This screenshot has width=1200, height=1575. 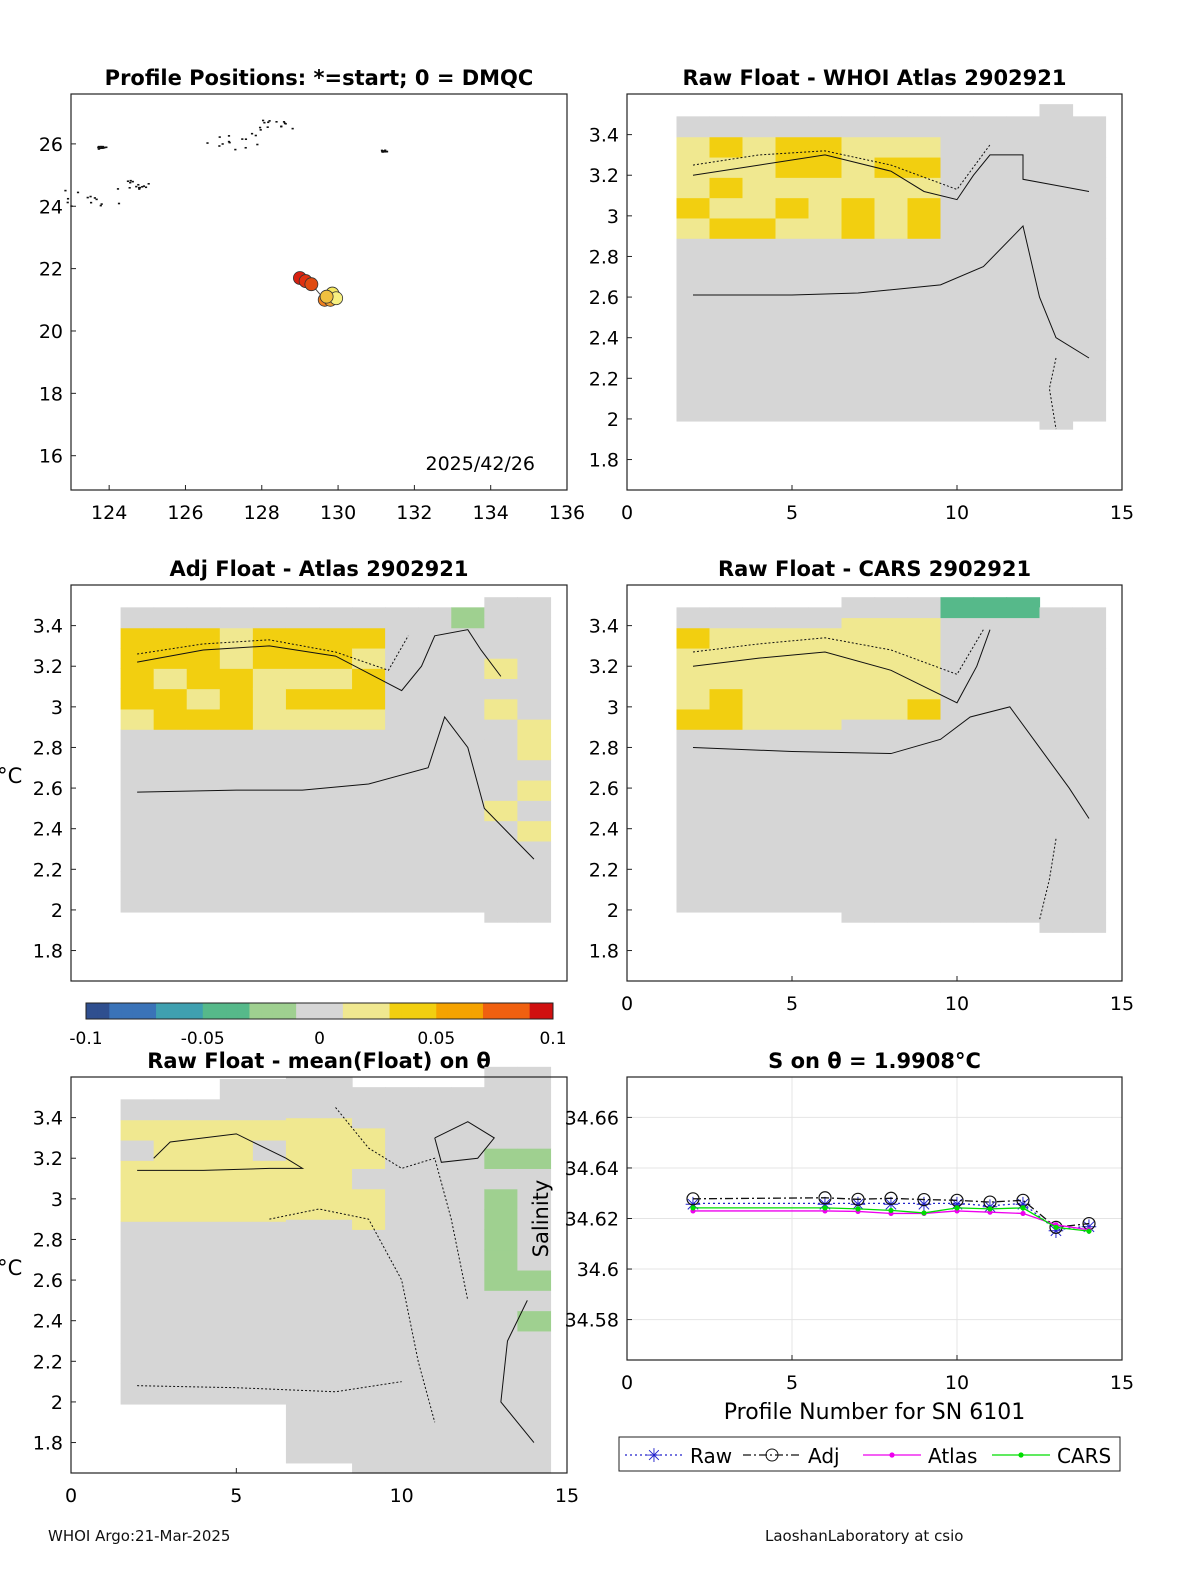 What do you see at coordinates (319, 1275) in the screenshot?
I see `axes-frame` at bounding box center [319, 1275].